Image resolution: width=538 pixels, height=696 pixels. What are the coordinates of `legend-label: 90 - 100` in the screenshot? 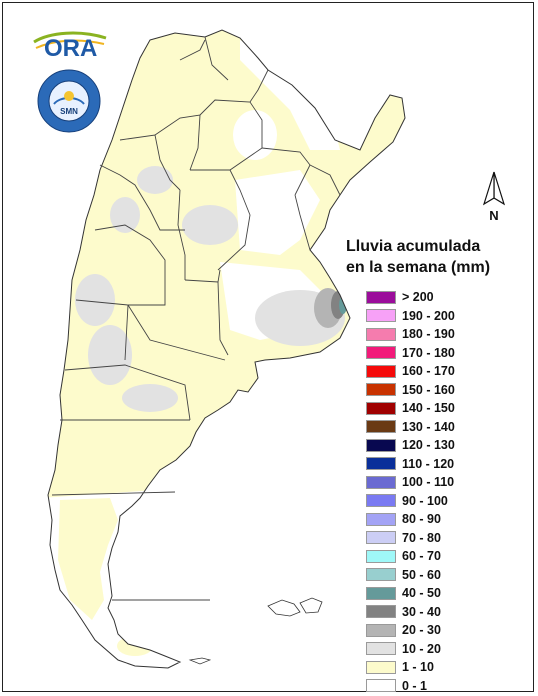 It's located at (425, 500).